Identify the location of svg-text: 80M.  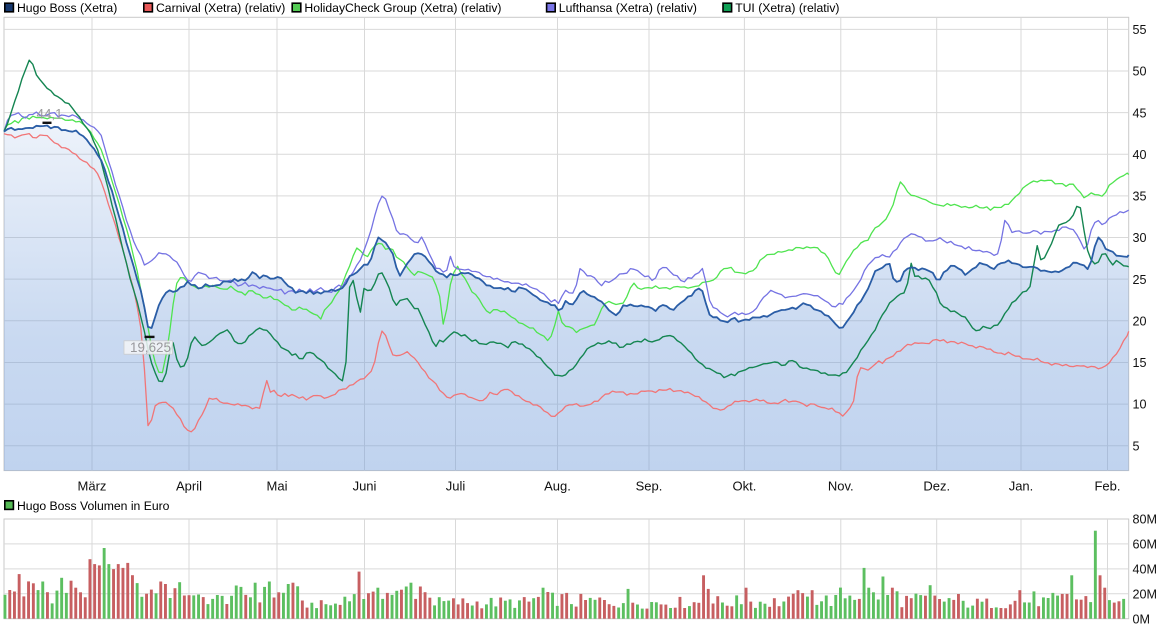
(1145, 520).